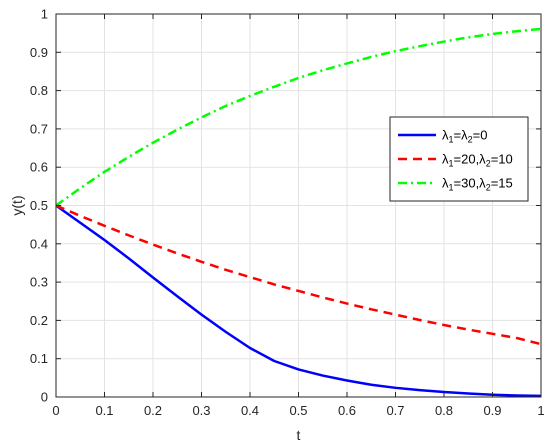  I want to click on y-tick-label: 0.1, so click(39, 358).